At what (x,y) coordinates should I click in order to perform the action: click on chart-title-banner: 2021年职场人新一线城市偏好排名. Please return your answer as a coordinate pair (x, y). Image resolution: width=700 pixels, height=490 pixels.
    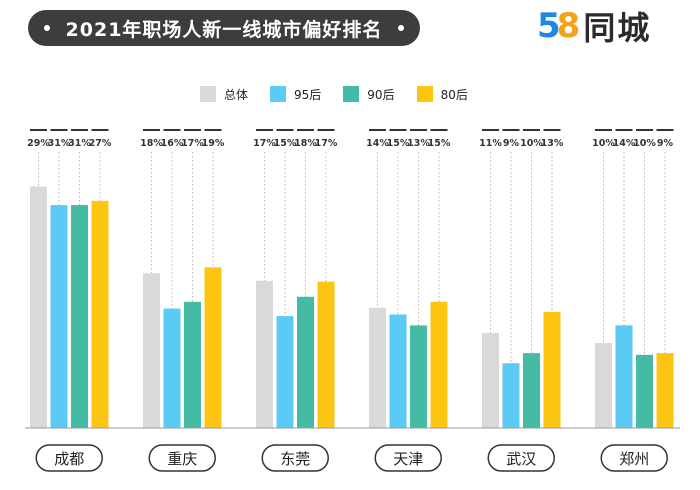
    Looking at the image, I should click on (224, 28).